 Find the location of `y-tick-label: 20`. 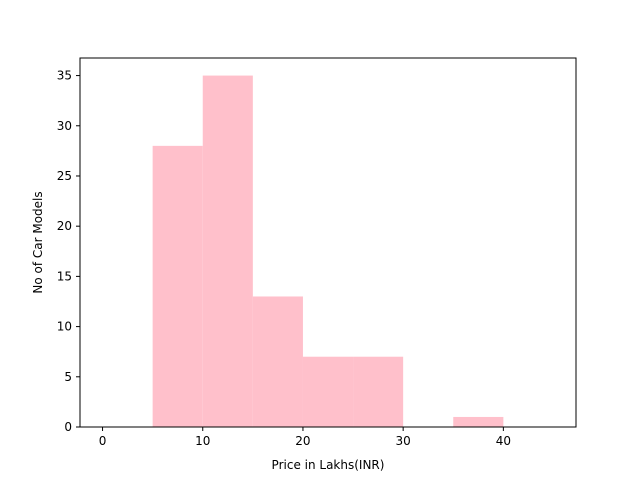

y-tick-label: 20 is located at coordinates (64, 226).